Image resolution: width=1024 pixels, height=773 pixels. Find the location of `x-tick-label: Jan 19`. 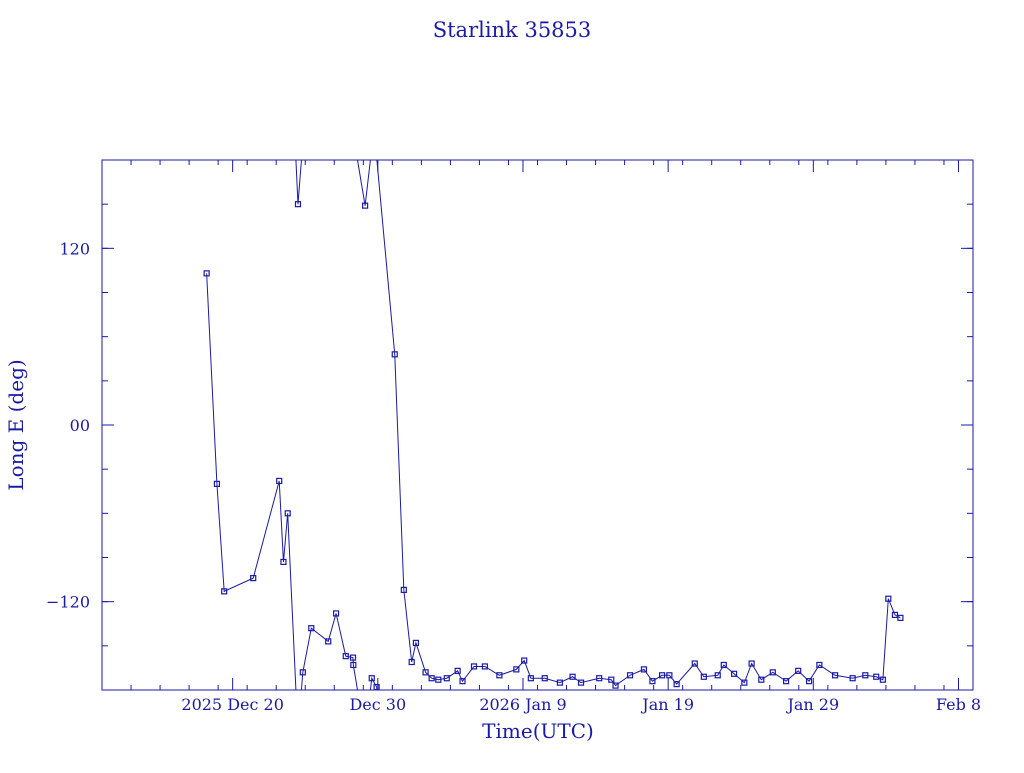

x-tick-label: Jan 19 is located at coordinates (667, 704).